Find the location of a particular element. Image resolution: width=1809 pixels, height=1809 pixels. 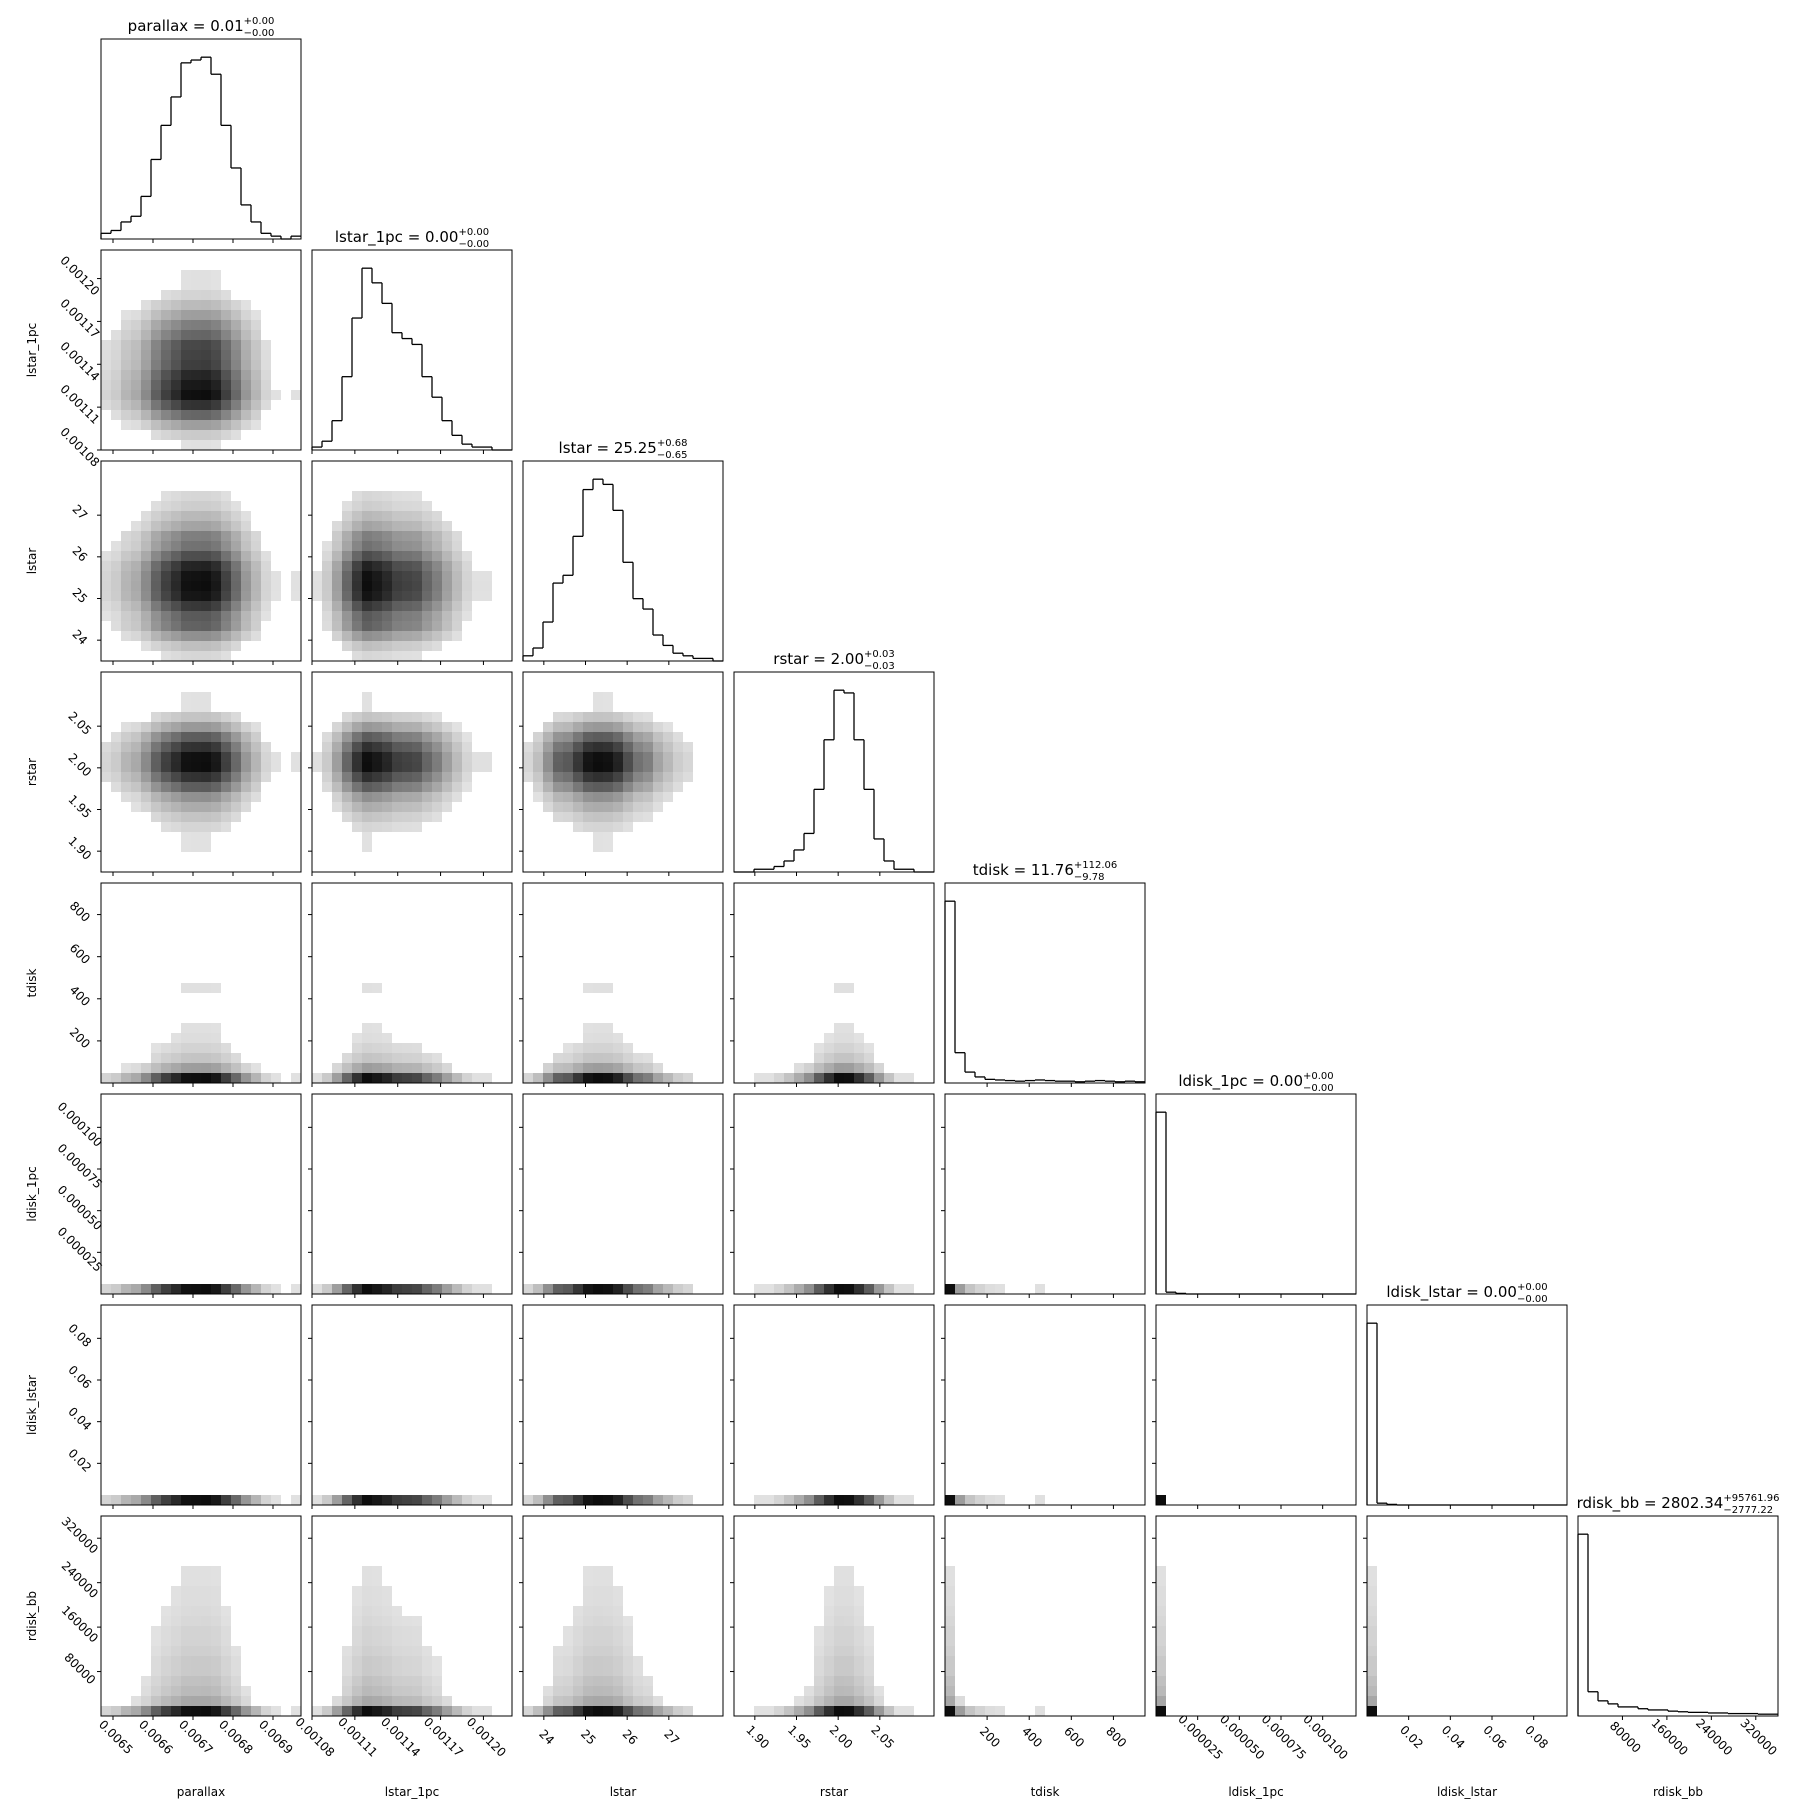

x-tick-label: 0.00120 is located at coordinates (486, 1737).